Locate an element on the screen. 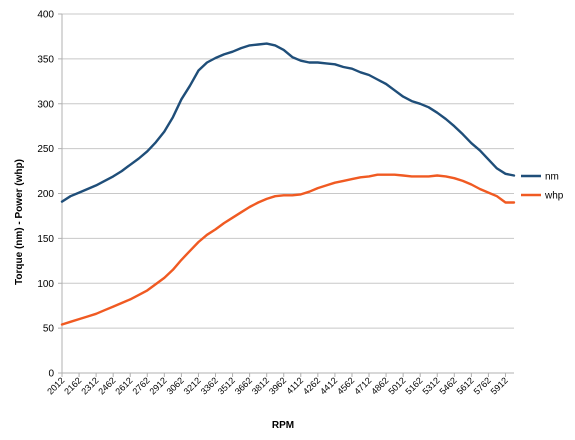 The height and width of the screenshot is (440, 575). x-tick-label: 2762 is located at coordinates (140, 385).